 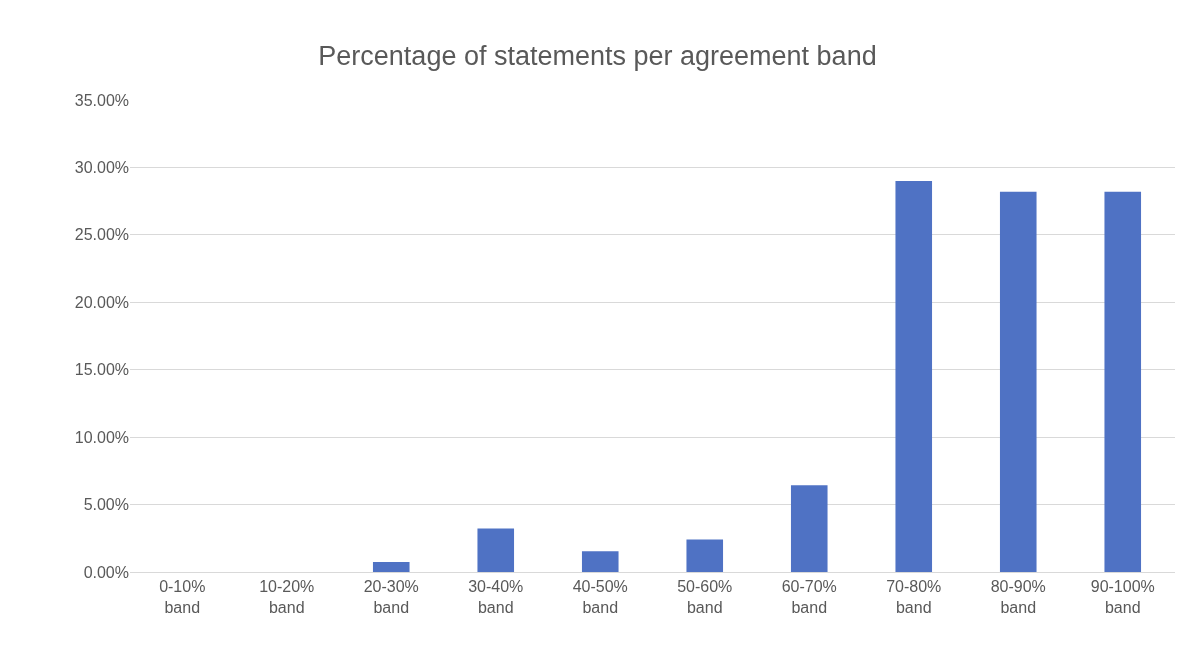 What do you see at coordinates (600, 597) in the screenshot?
I see `x-tick-label: 40-50% band` at bounding box center [600, 597].